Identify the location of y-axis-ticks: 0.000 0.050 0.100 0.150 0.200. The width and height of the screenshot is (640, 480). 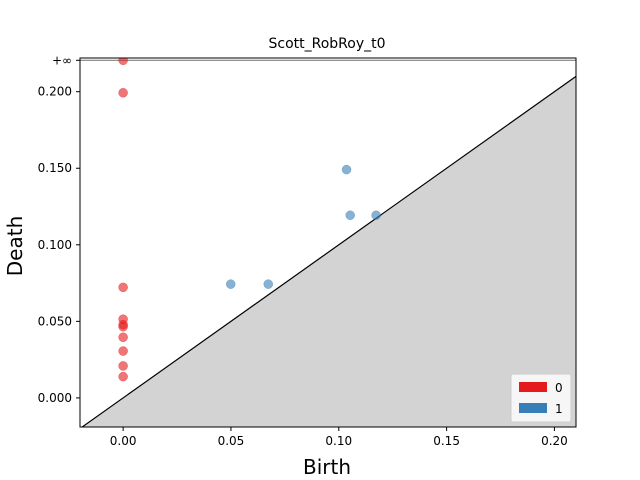
(59, 232).